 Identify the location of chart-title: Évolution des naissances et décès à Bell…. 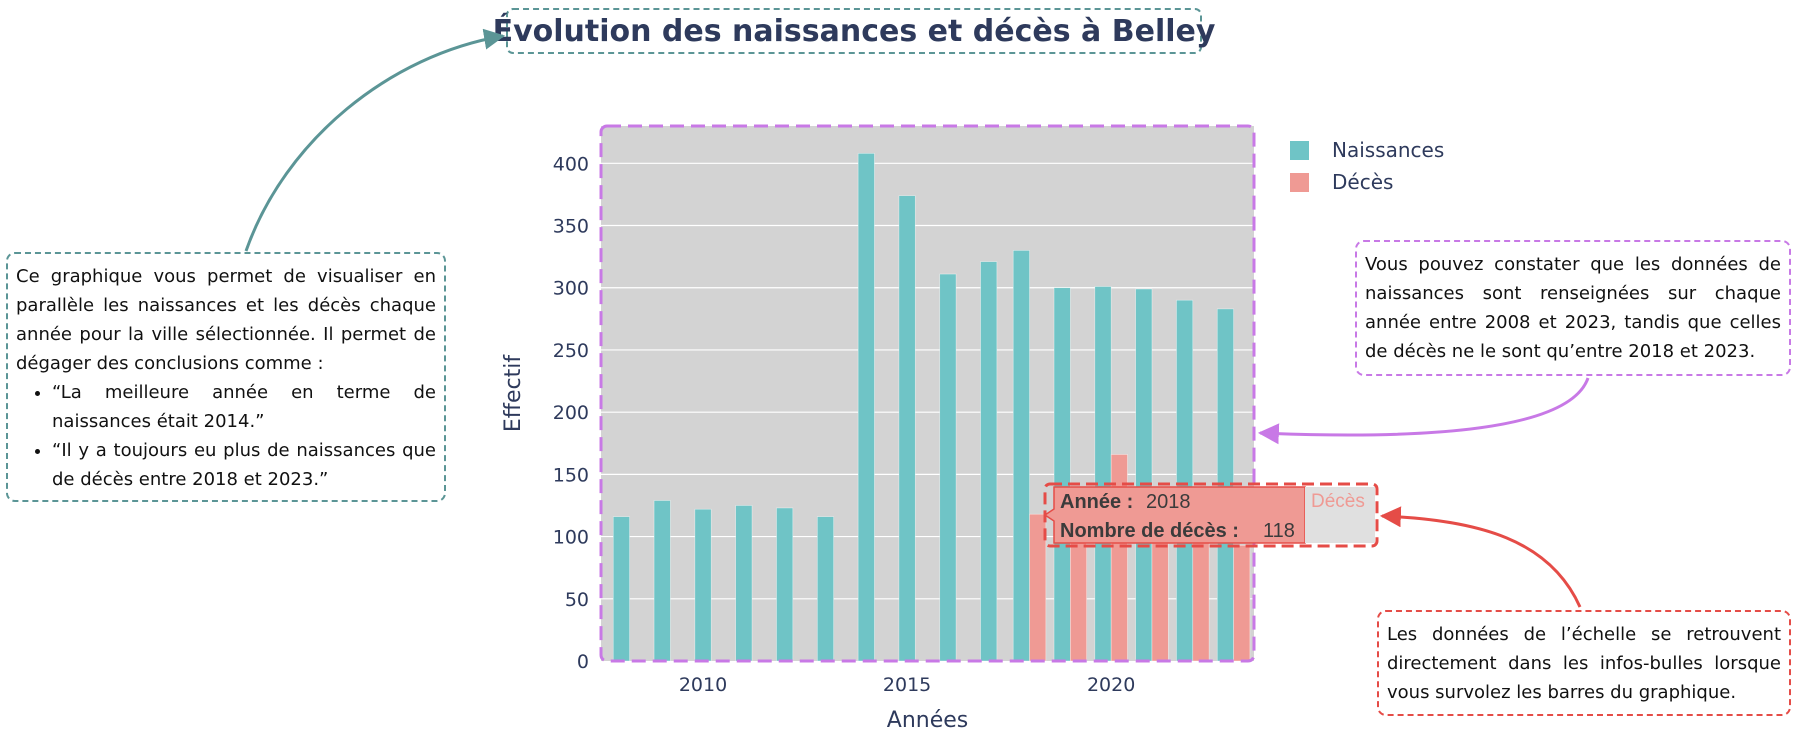
(854, 31).